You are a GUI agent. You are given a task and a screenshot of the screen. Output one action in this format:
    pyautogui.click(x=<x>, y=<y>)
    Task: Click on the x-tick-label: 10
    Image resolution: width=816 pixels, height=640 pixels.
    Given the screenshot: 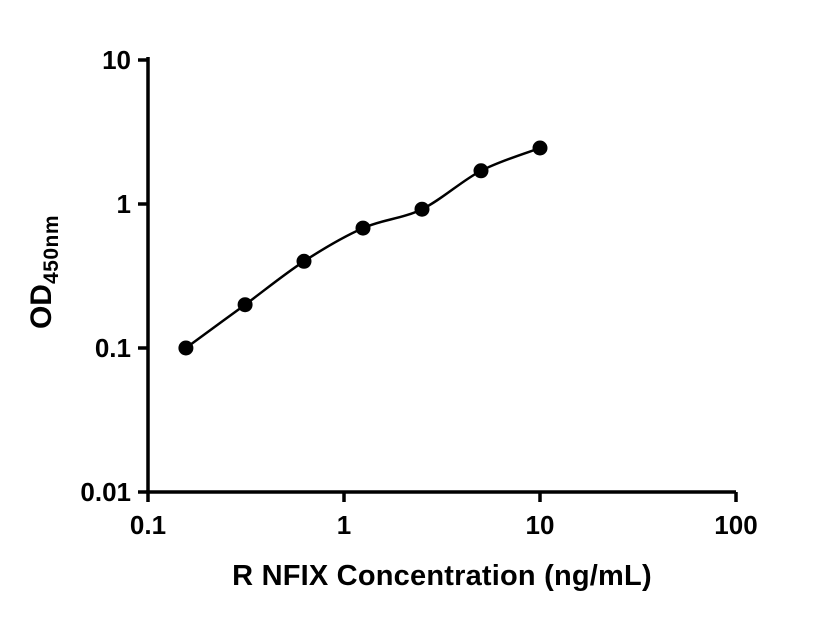 What is the action you would take?
    pyautogui.click(x=540, y=525)
    